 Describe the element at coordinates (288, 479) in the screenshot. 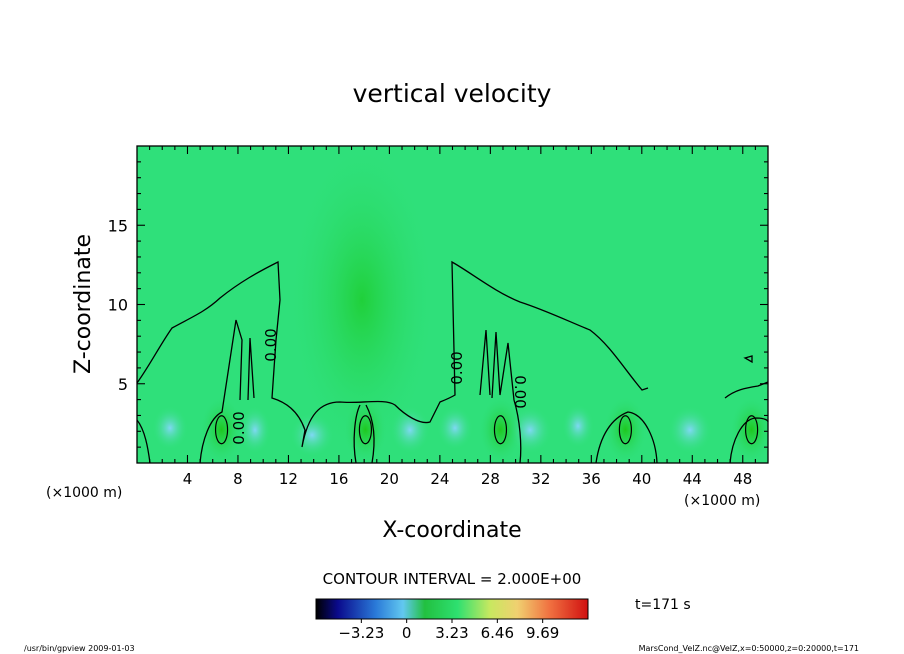

I see `x-tick-label: 12` at that location.